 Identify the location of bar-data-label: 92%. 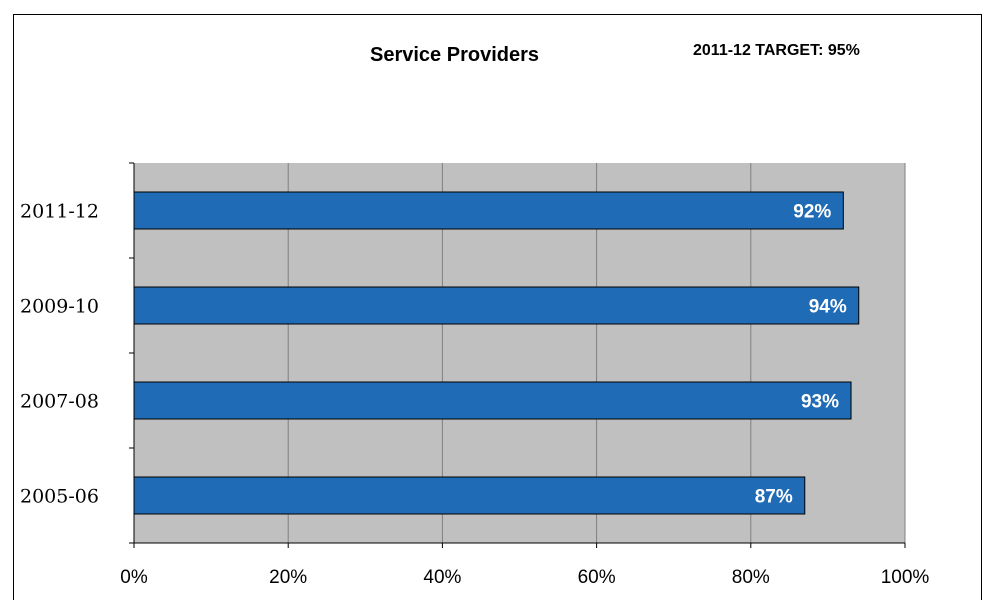
(812, 212).